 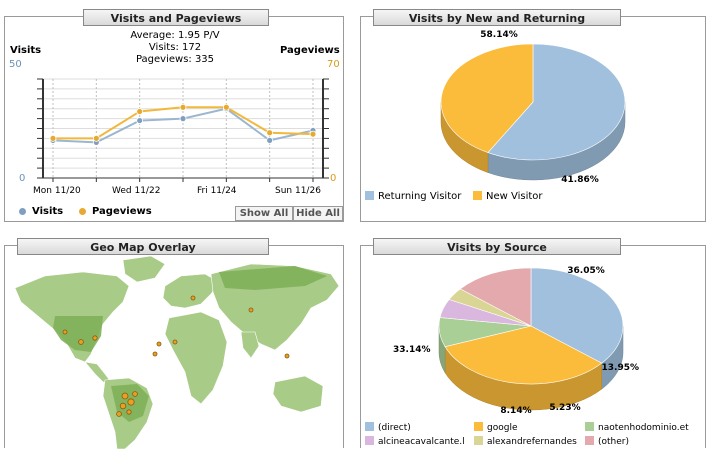 What do you see at coordinates (273, 278) in the screenshot?
I see `russia-region` at bounding box center [273, 278].